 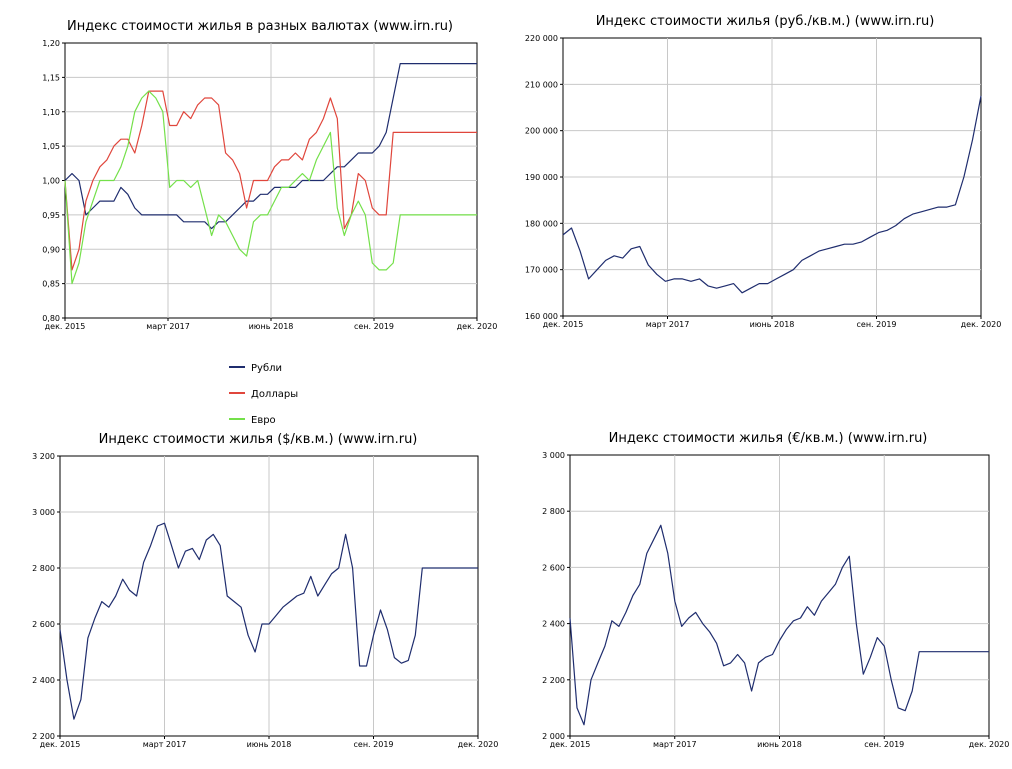 I want to click on y-tick-label: 0,95, so click(x=51, y=215).